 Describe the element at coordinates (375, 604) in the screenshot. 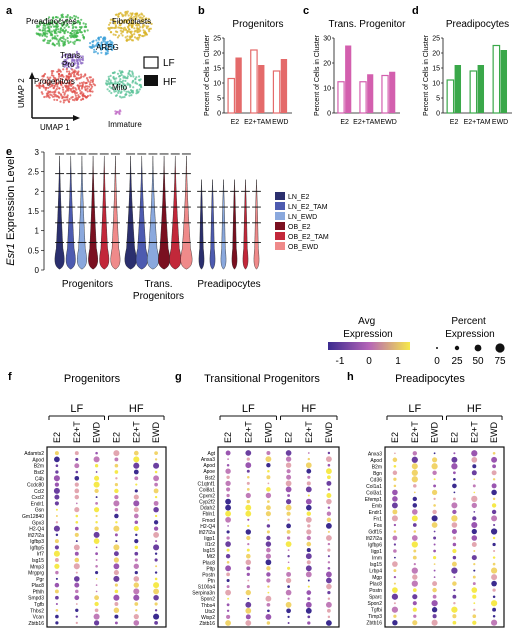

I see `dotplot-gene-label: Spon2` at that location.